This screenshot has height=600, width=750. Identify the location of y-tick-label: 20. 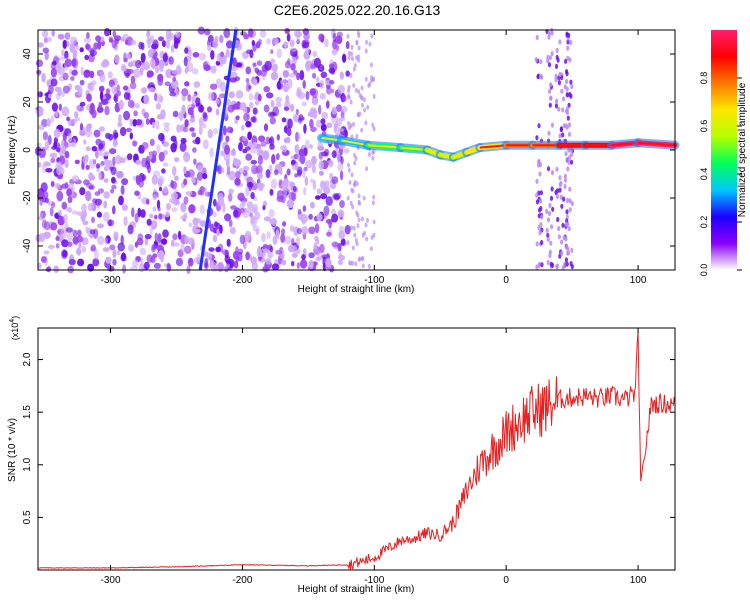
(27, 102).